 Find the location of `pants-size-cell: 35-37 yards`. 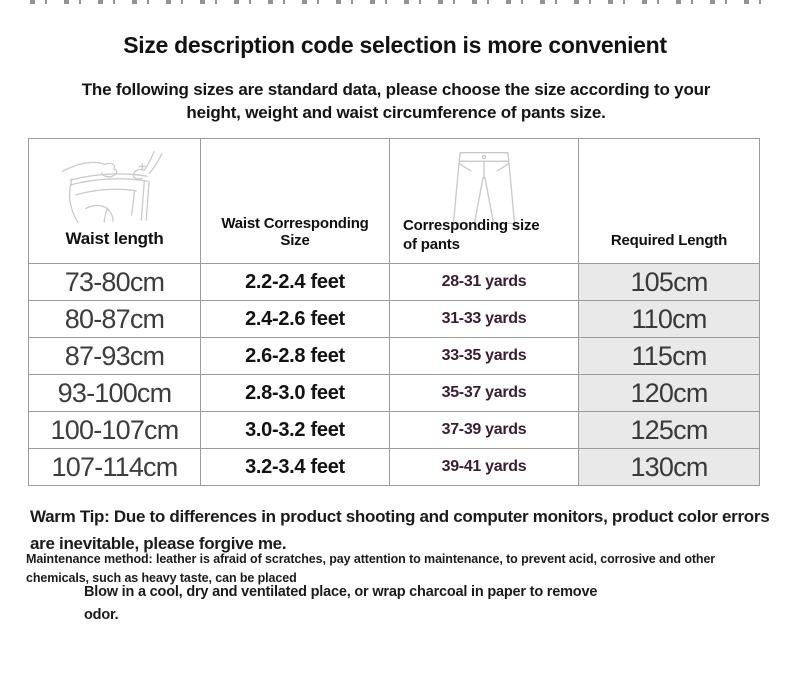

pants-size-cell: 35-37 yards is located at coordinates (484, 393).